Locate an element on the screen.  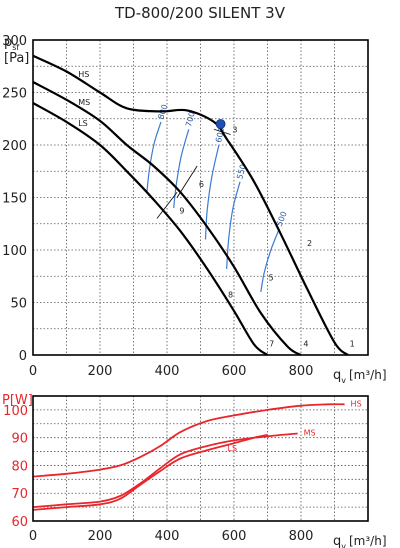
top-xlabel-sub: v is located at coordinates (343, 380).